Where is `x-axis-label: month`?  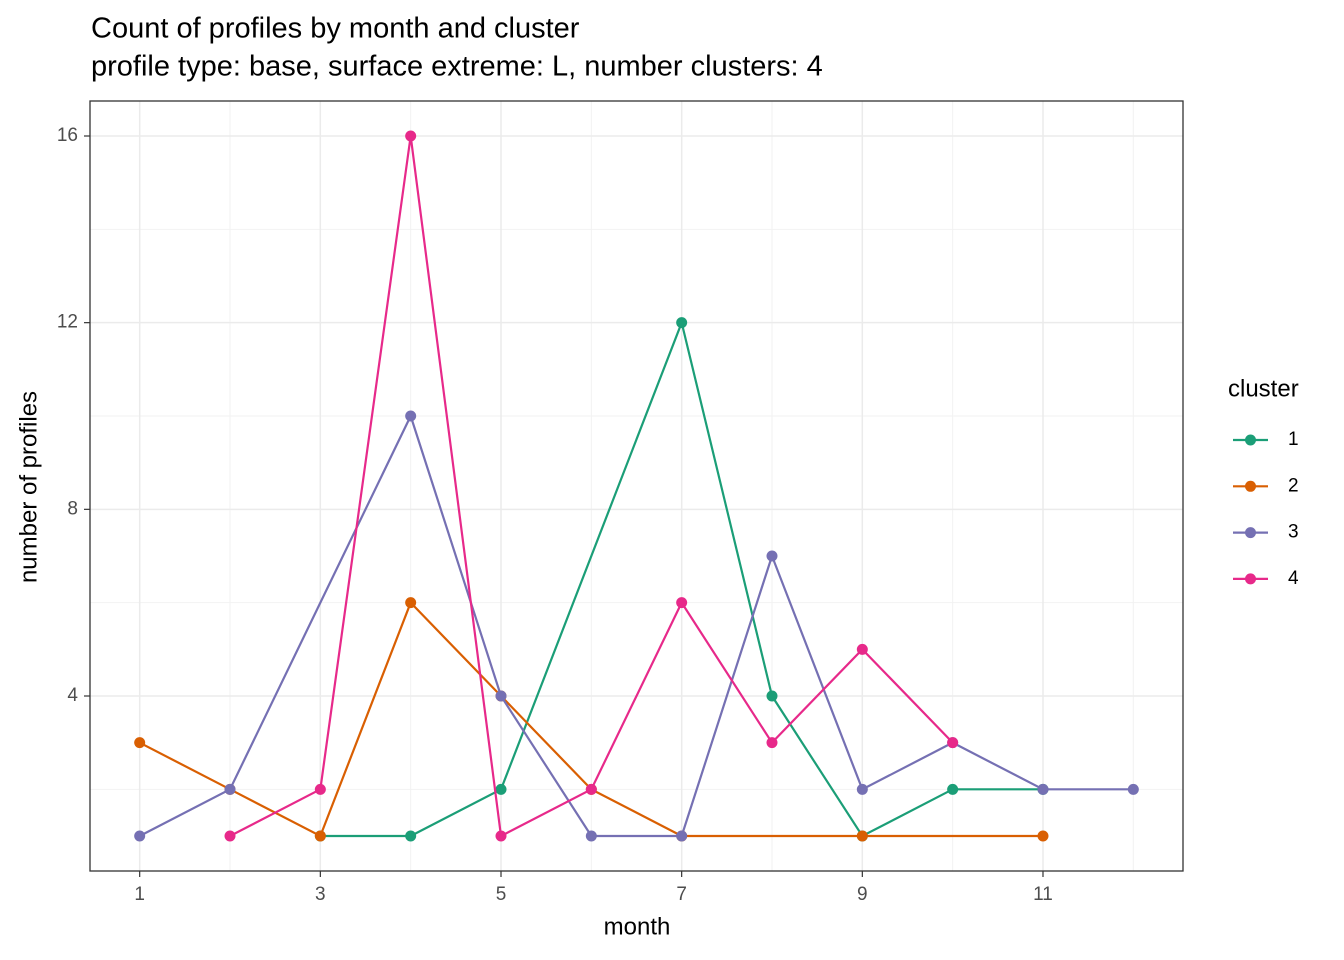
x-axis-label: month is located at coordinates (637, 926).